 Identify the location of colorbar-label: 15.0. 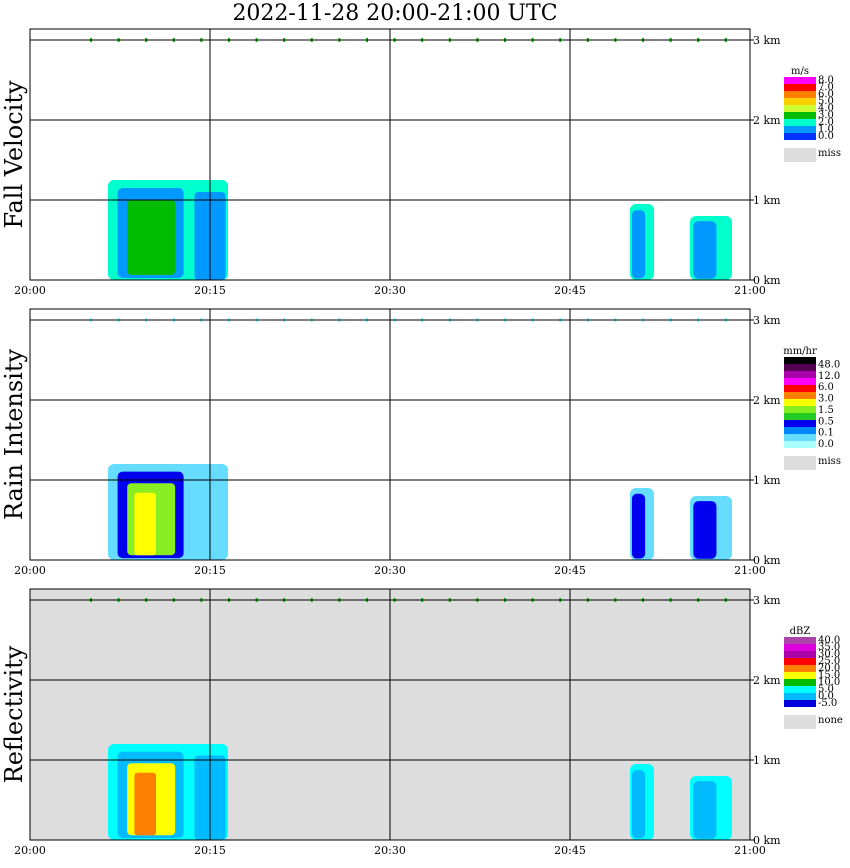
(829, 675).